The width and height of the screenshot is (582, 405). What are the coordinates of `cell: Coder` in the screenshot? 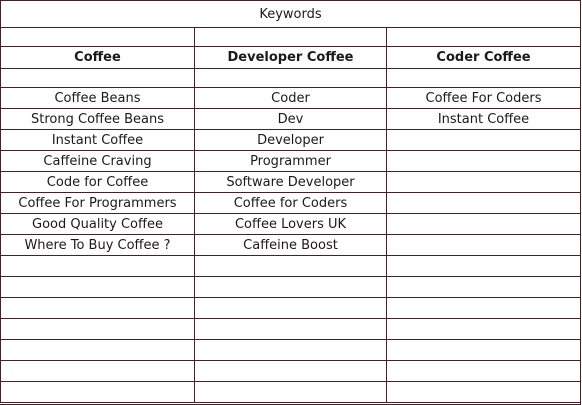 It's located at (290, 98).